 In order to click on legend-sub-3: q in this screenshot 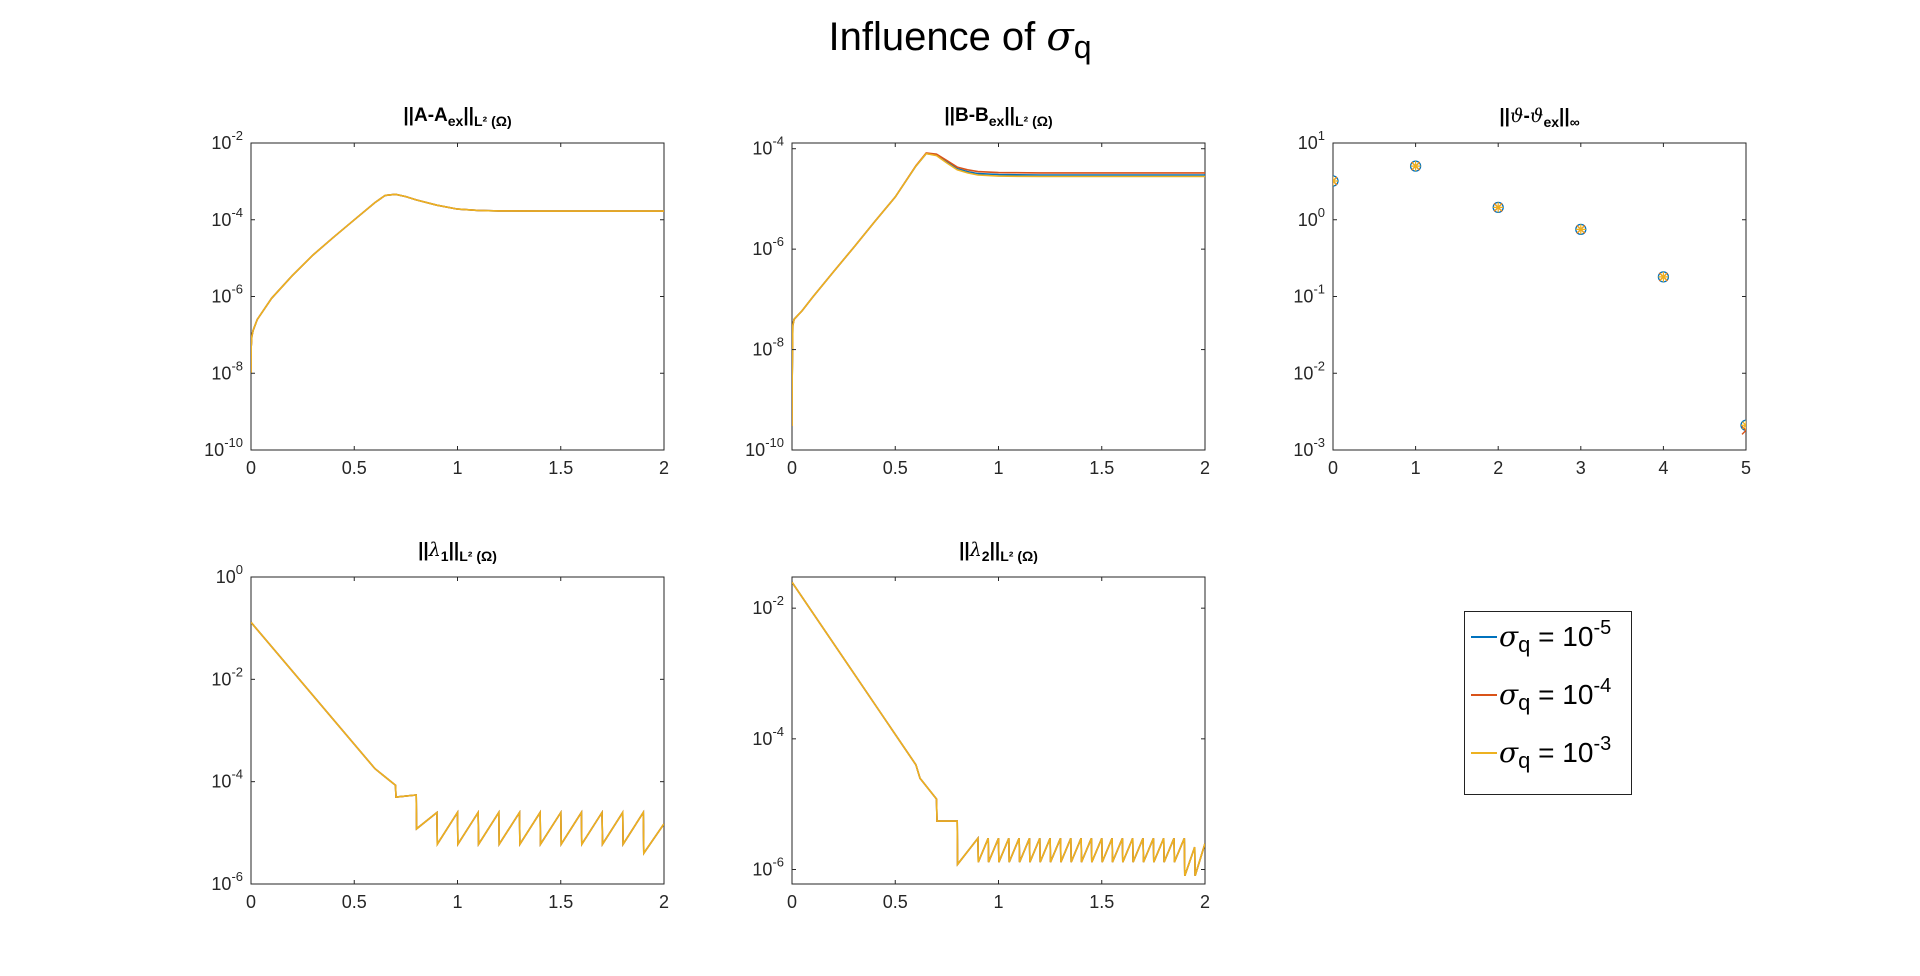, I will do `click(1524, 760)`.